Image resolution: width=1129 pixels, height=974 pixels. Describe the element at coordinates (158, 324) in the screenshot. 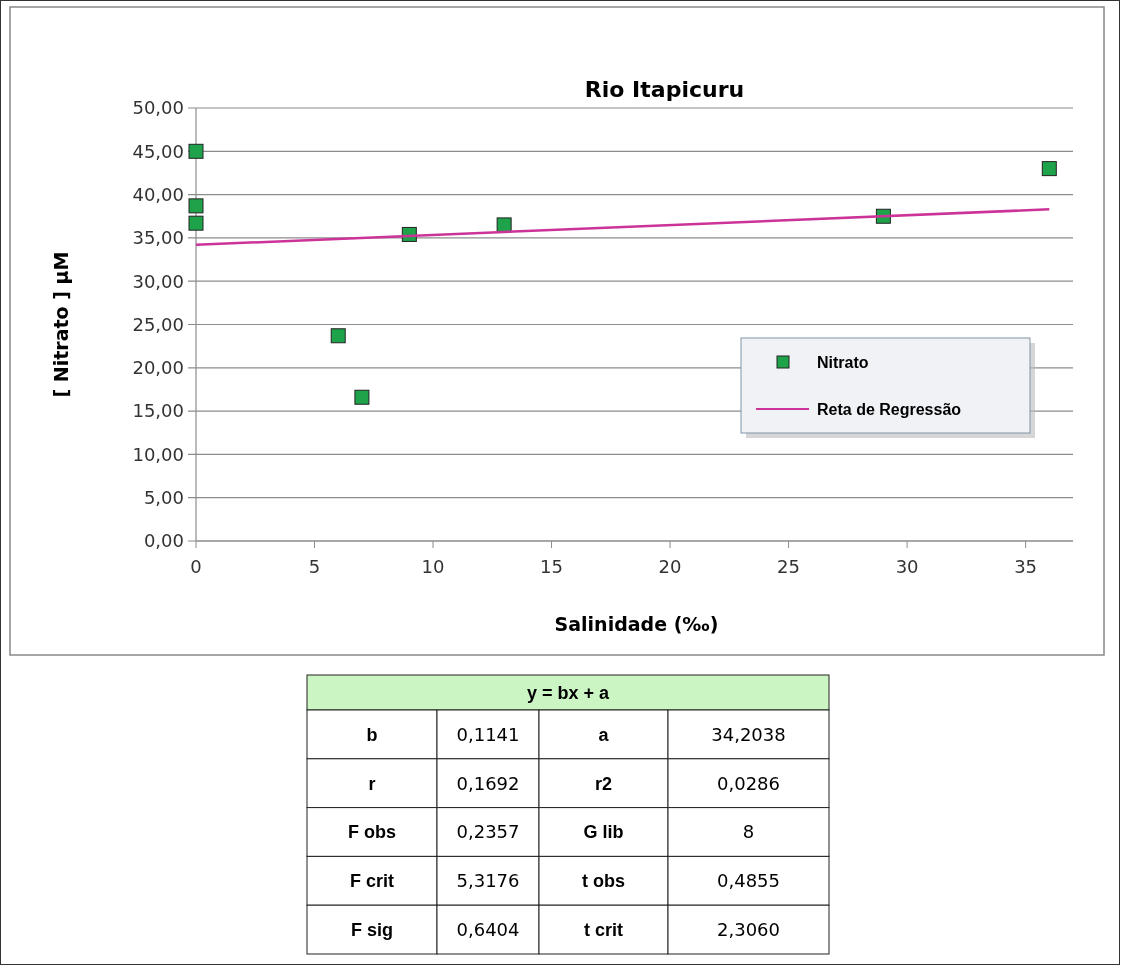

I see `y-tick-label: 25,00` at that location.